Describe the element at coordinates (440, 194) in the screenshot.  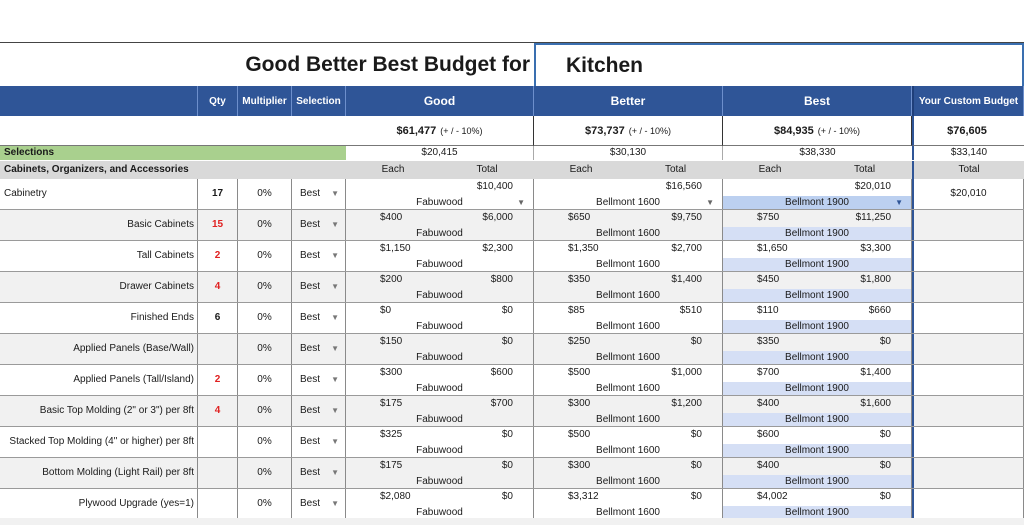
I see `good-option-cell: $10,400 Fabuwood ▼` at that location.